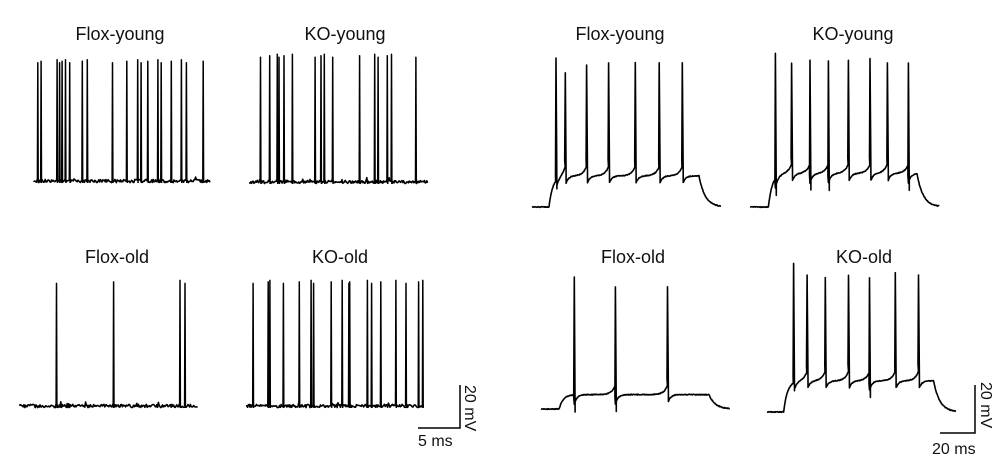 Image resolution: width=1000 pixels, height=462 pixels. I want to click on panel-title-spont-ko-young: KO-young, so click(344, 34).